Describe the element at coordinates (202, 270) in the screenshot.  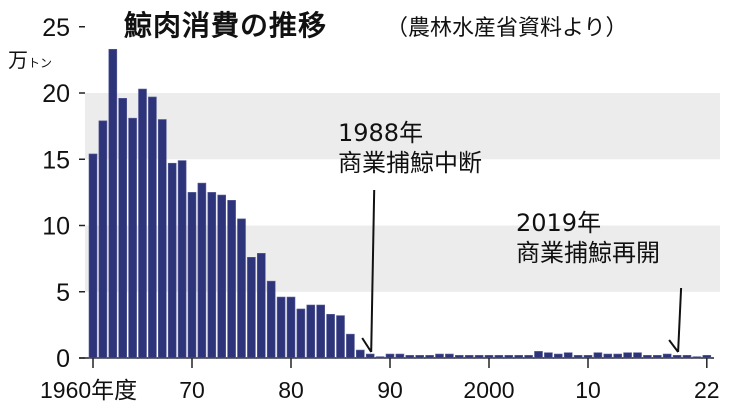
I see `bar-1971` at that location.